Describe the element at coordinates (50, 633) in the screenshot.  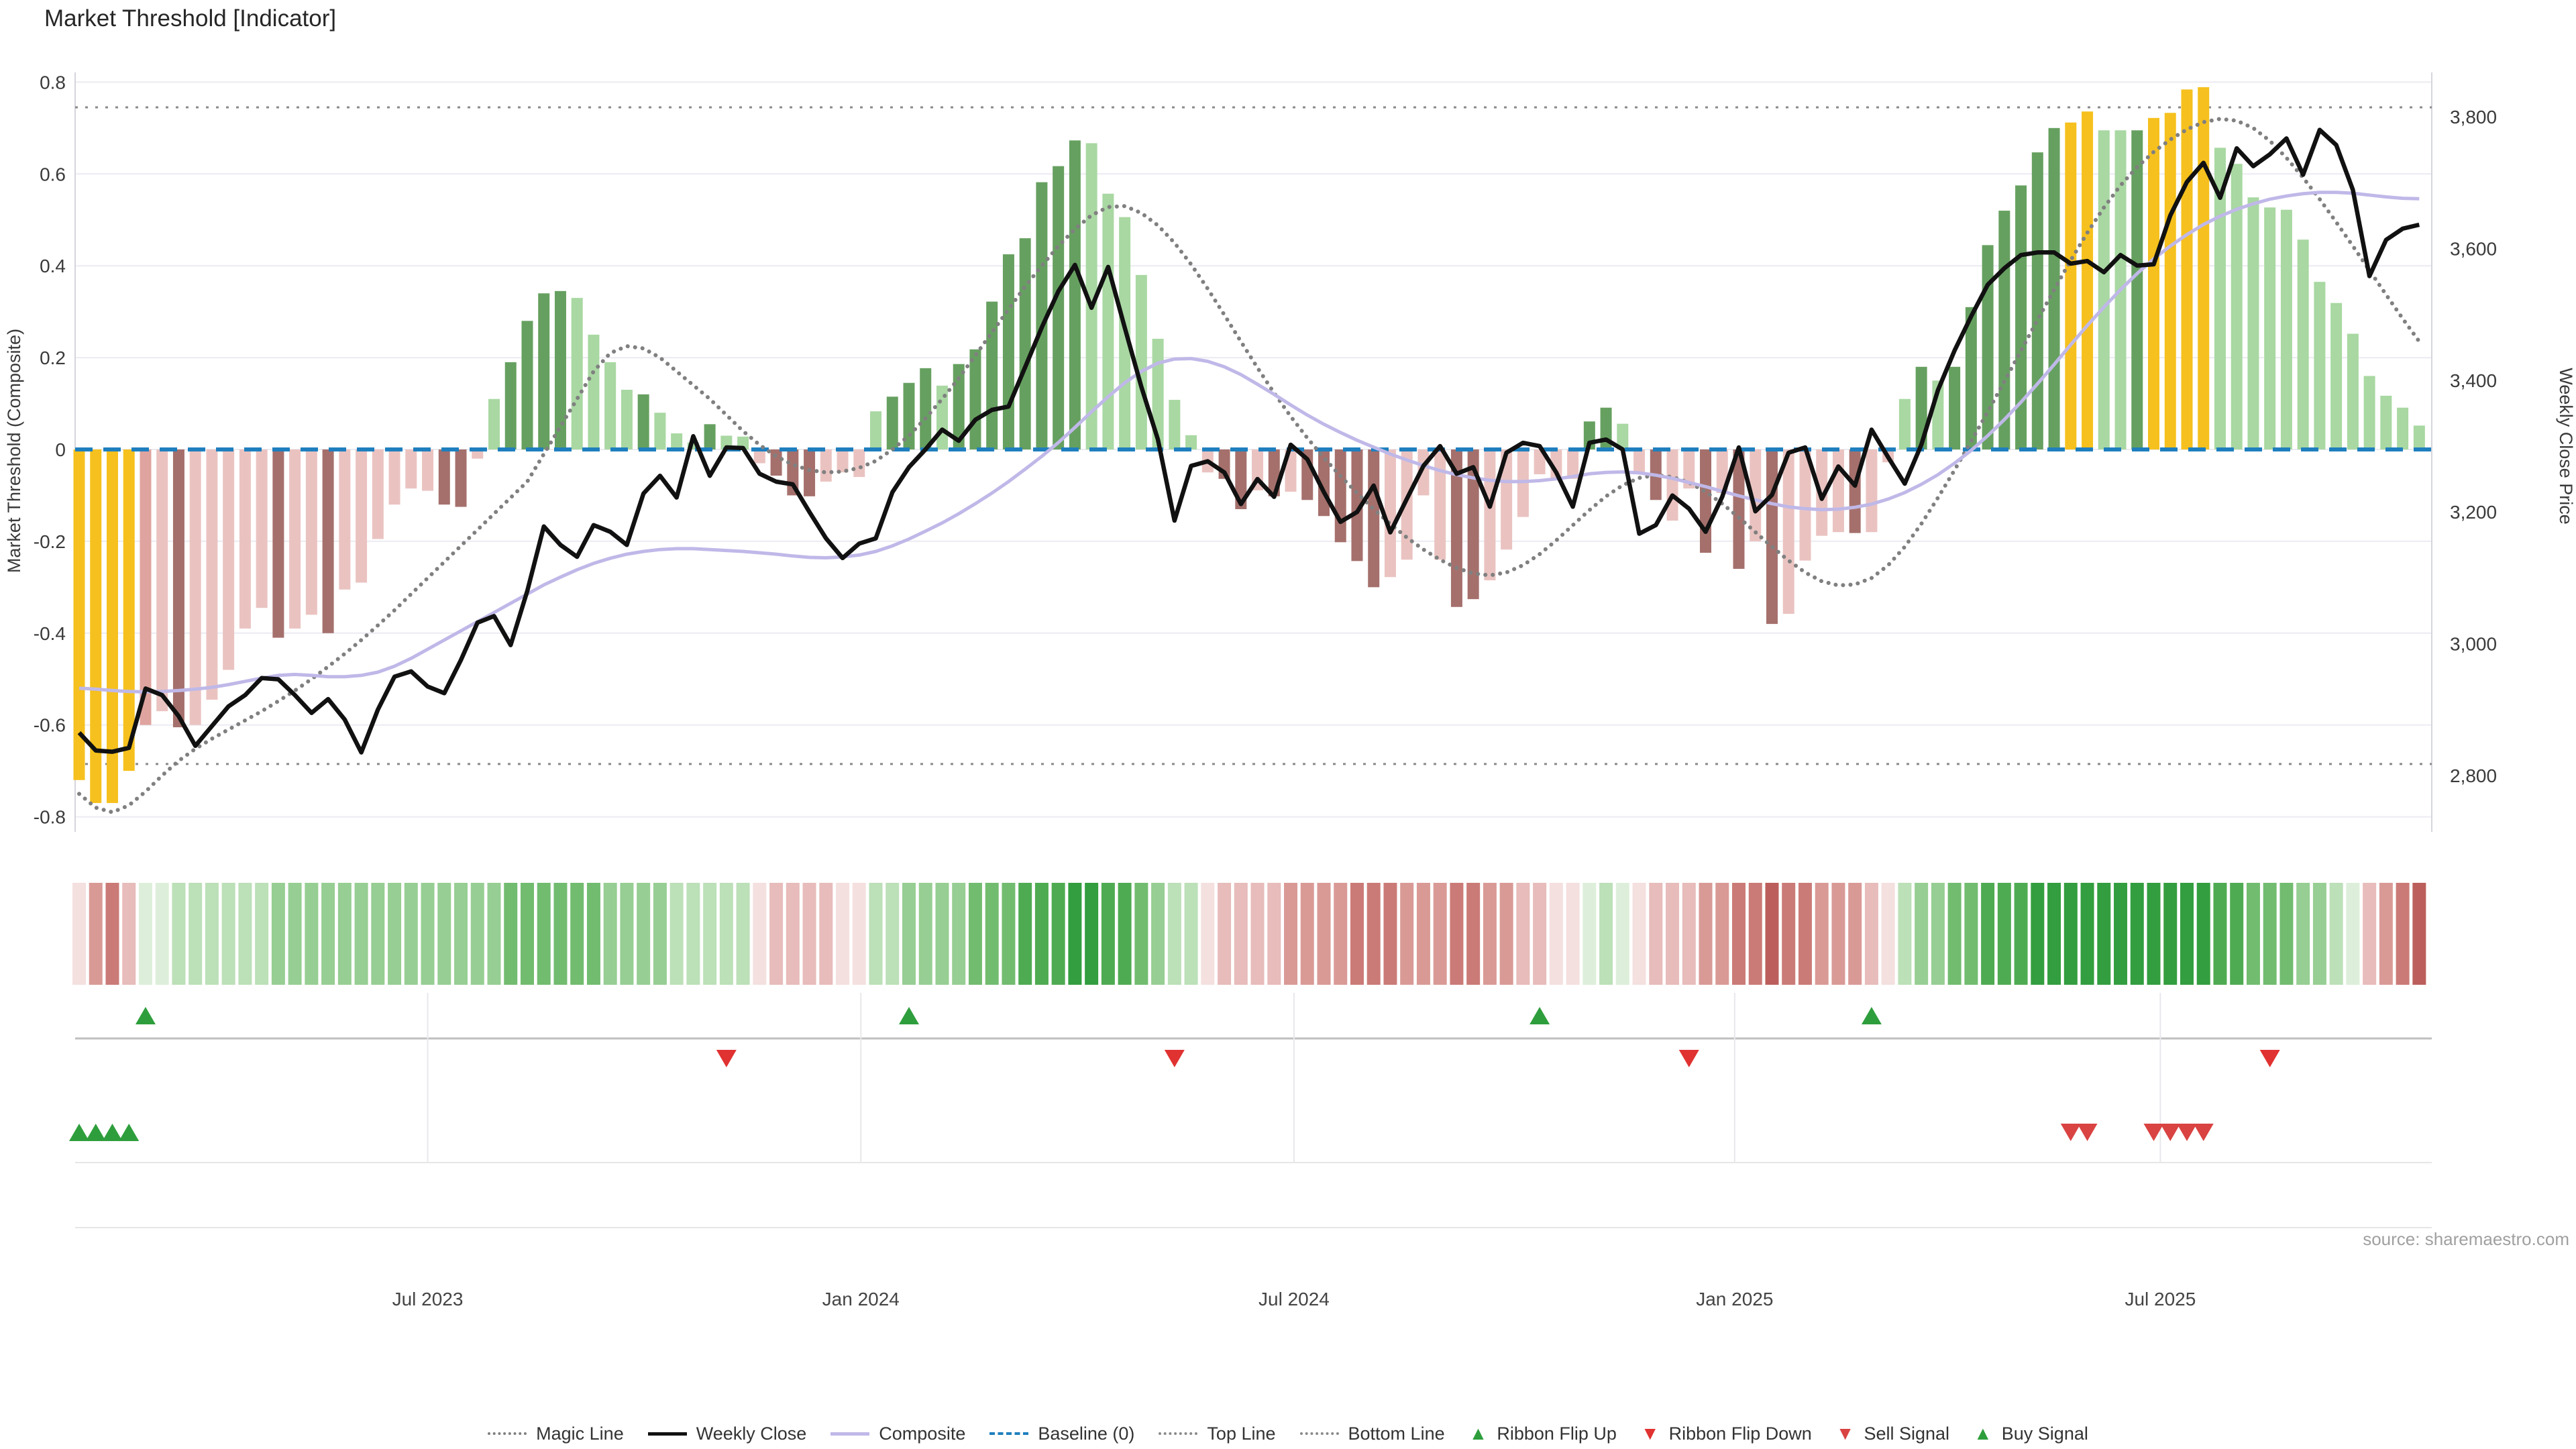
I see `svg-text: -0.4` at that location.